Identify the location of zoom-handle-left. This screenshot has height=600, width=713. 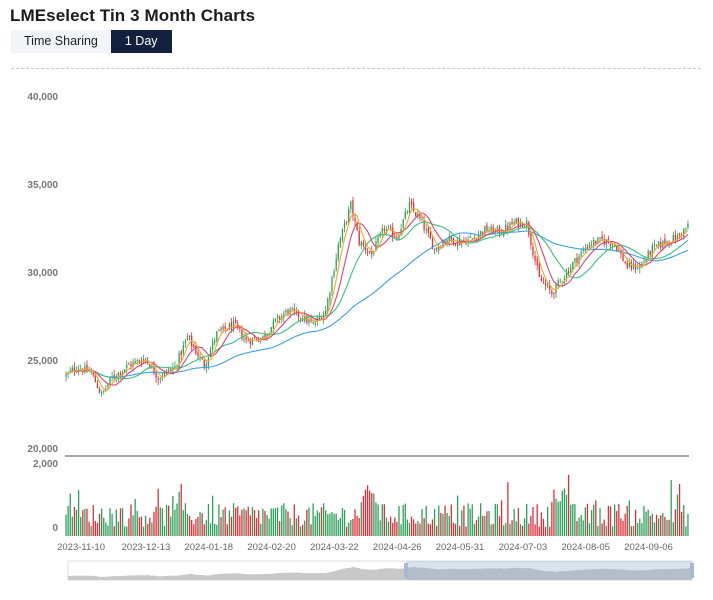
(406, 570).